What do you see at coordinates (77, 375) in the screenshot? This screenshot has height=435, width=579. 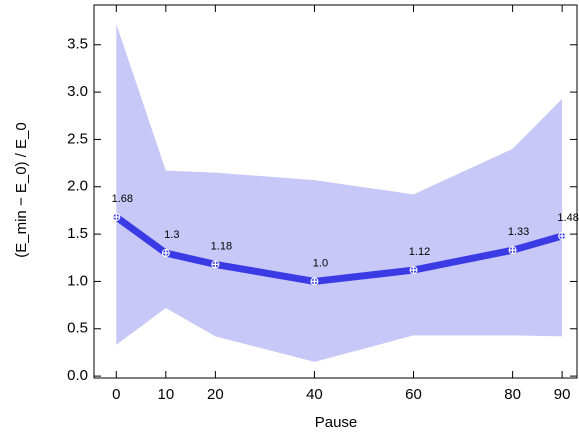 I see `y-tick-label: 0.0` at bounding box center [77, 375].